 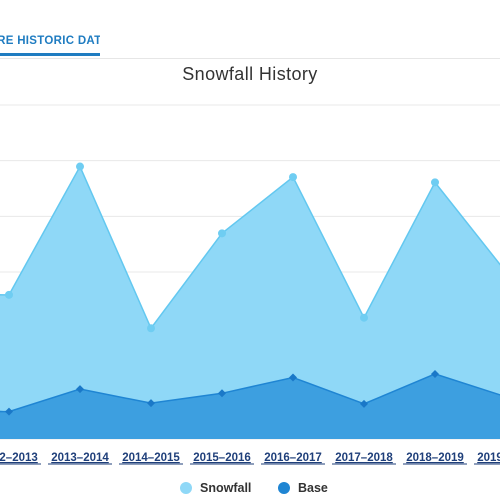 I want to click on x-tick-label: 2013–2014, so click(x=80, y=458).